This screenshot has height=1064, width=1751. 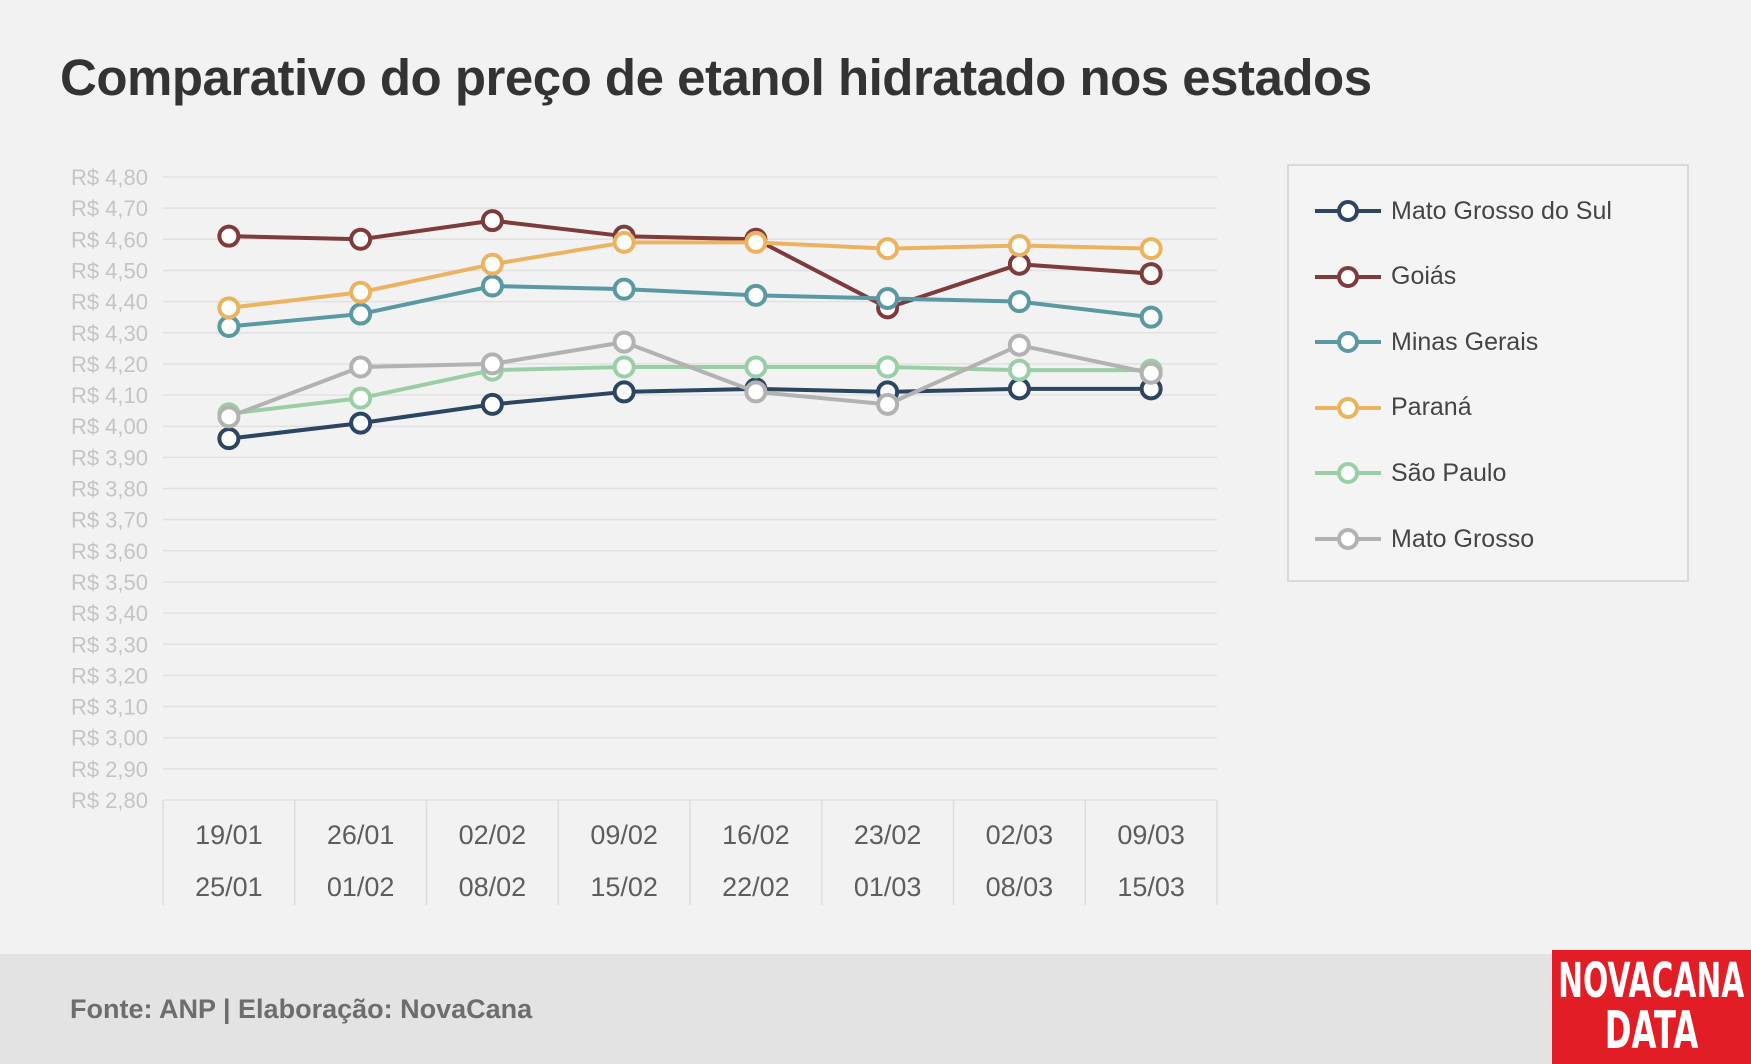 I want to click on y-tick-label: R$ 3,80, so click(x=109, y=489).